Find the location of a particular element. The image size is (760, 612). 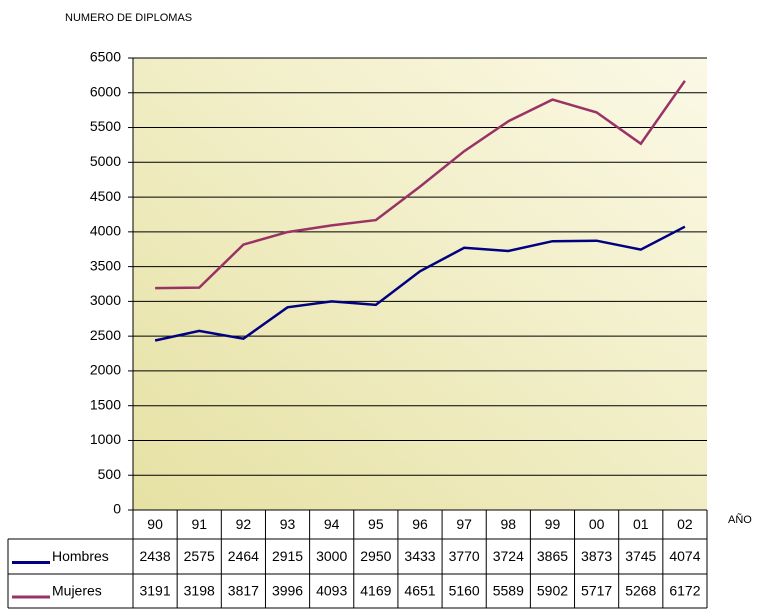

table-value: 2464 is located at coordinates (243, 556).